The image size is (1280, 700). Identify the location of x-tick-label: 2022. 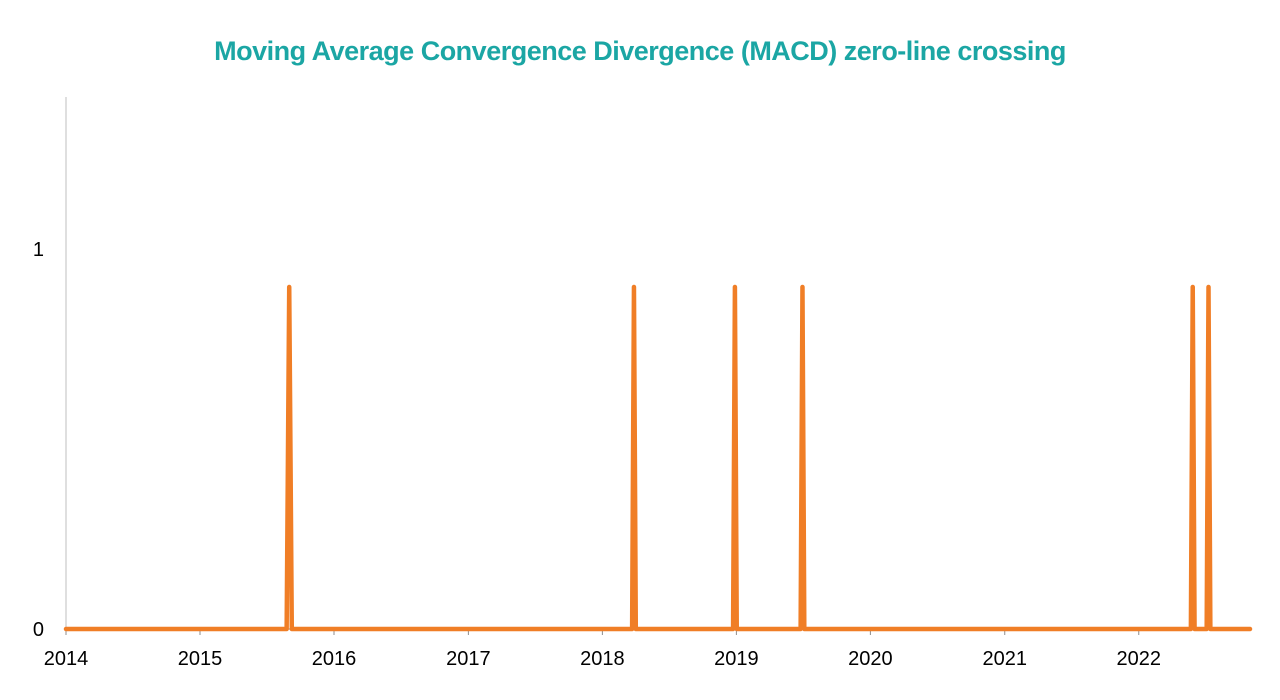
(1139, 659).